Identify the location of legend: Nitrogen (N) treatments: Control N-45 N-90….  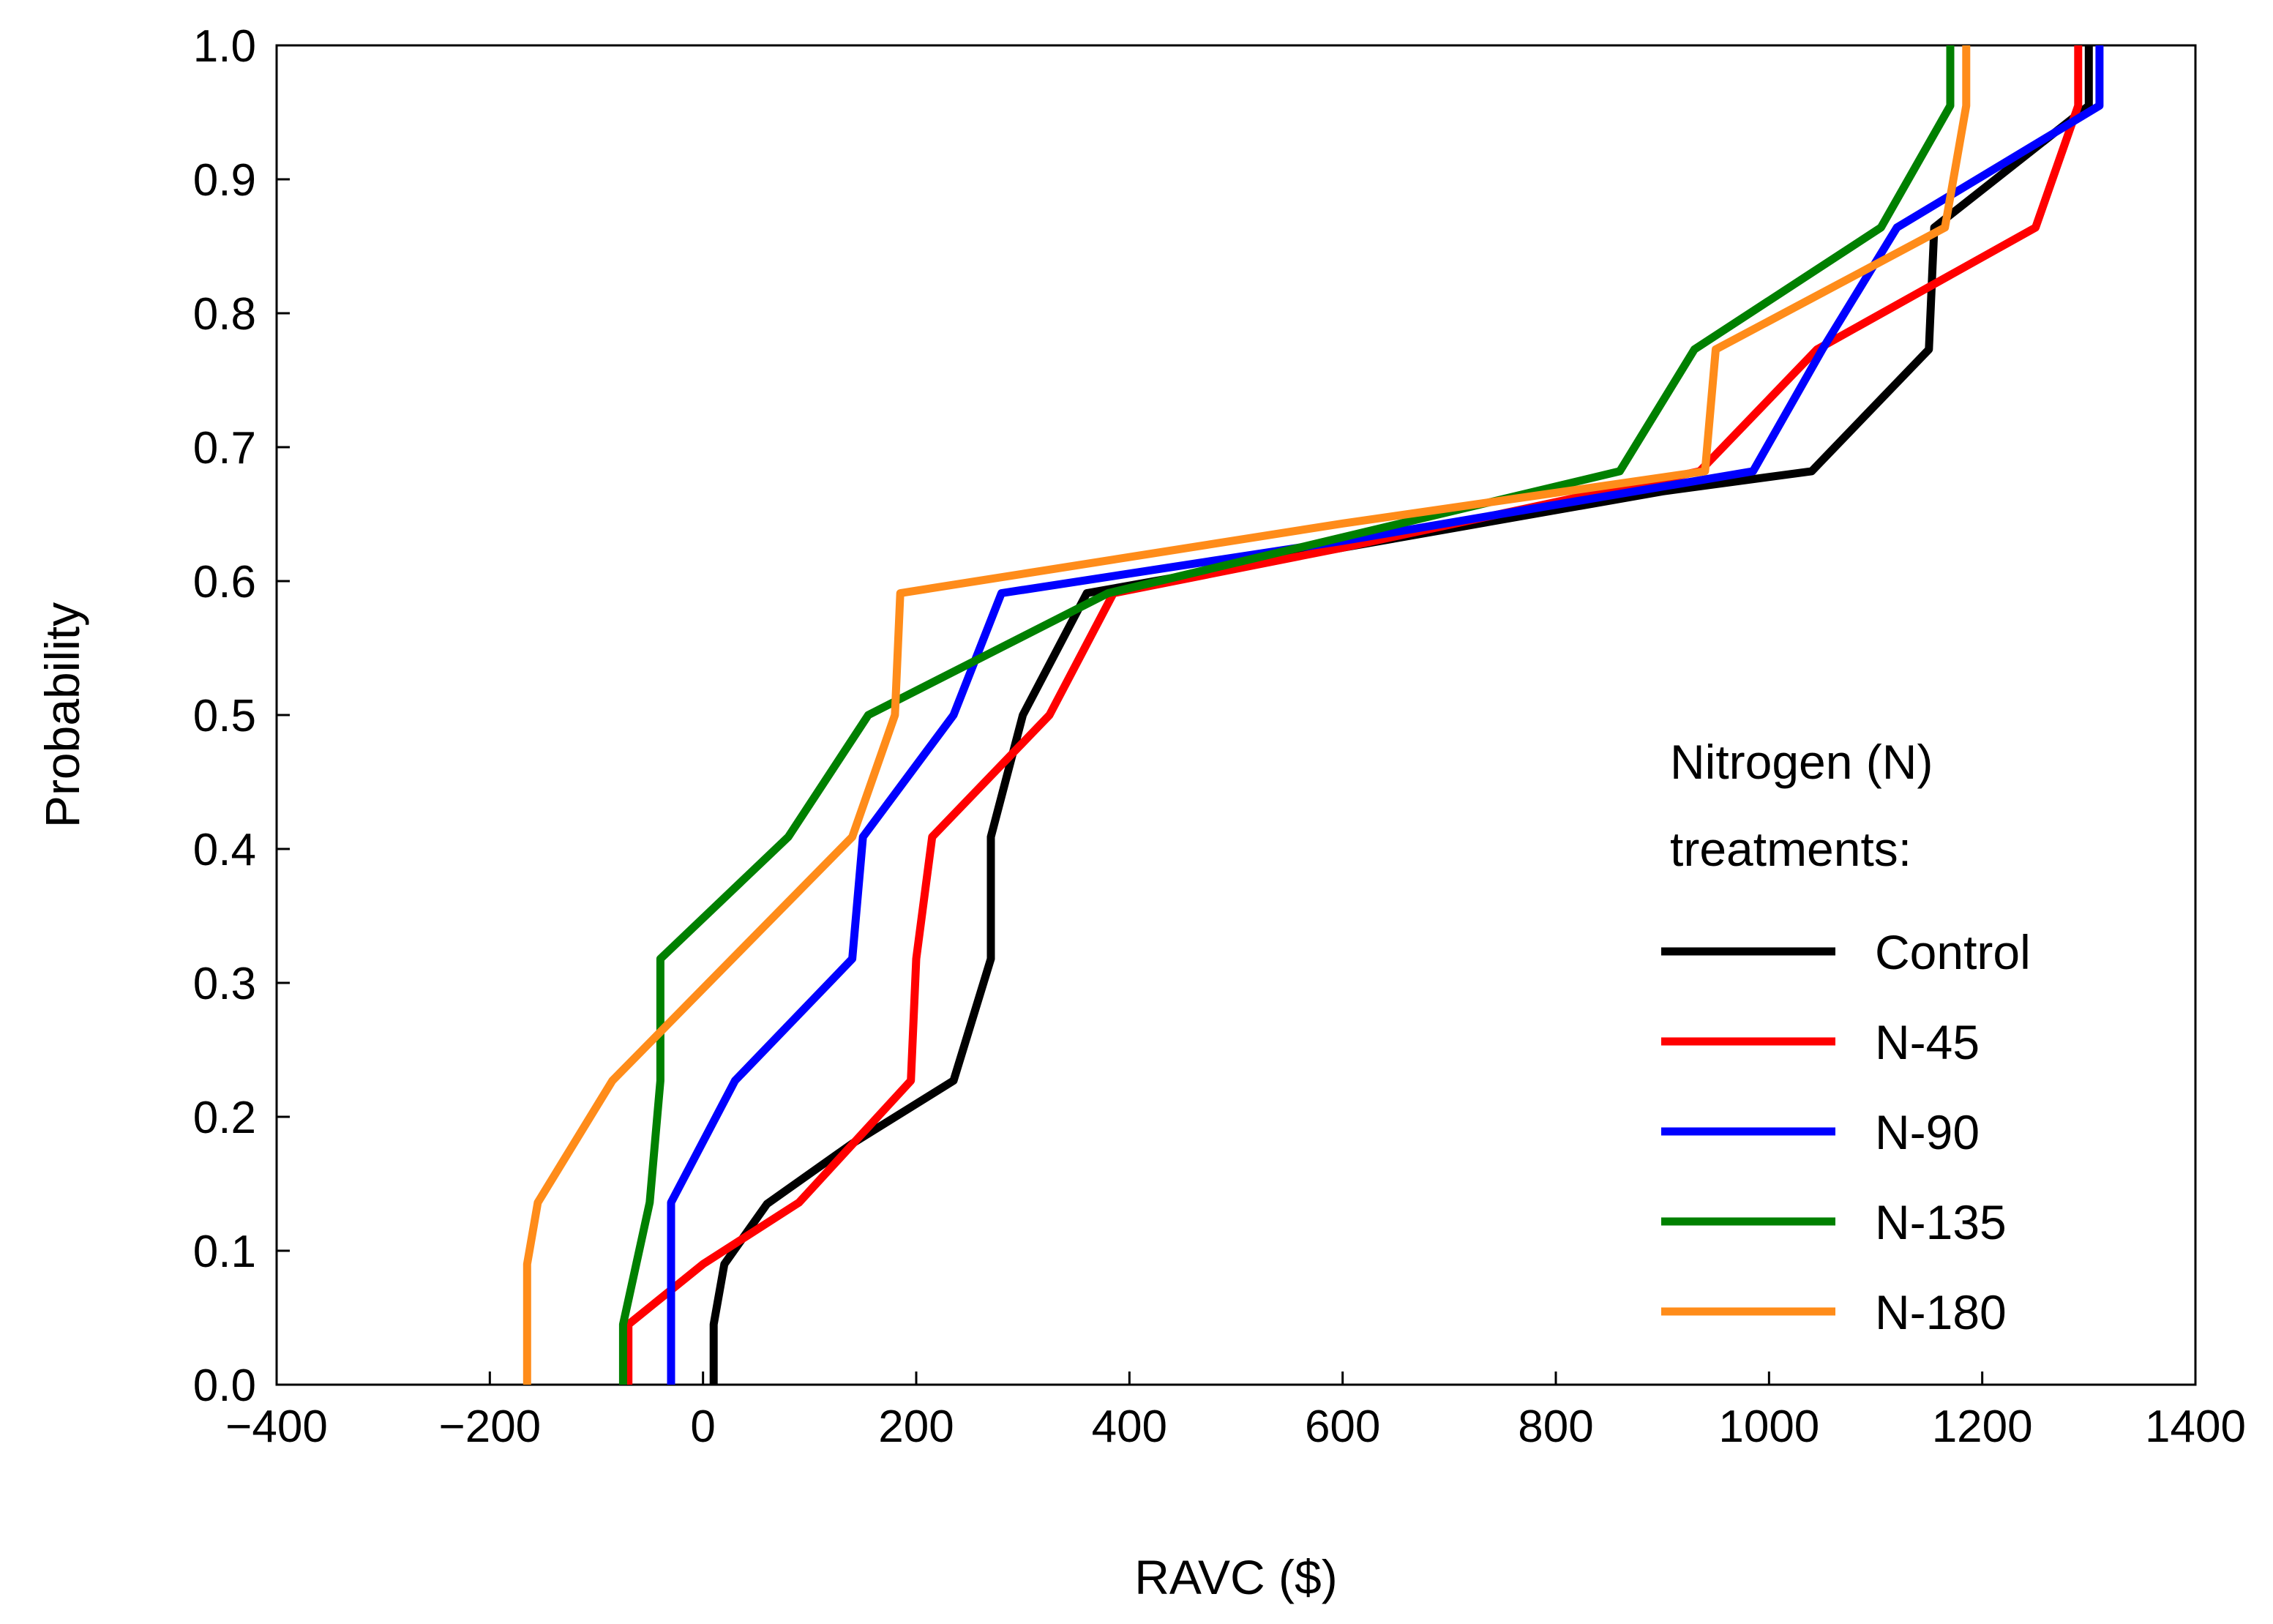
(1846, 1037).